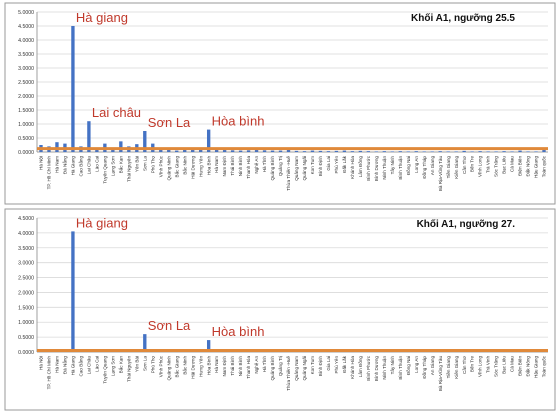 The height and width of the screenshot is (413, 560). Describe the element at coordinates (96, 164) in the screenshot. I see `x-tick-label: Lào Cai` at that location.